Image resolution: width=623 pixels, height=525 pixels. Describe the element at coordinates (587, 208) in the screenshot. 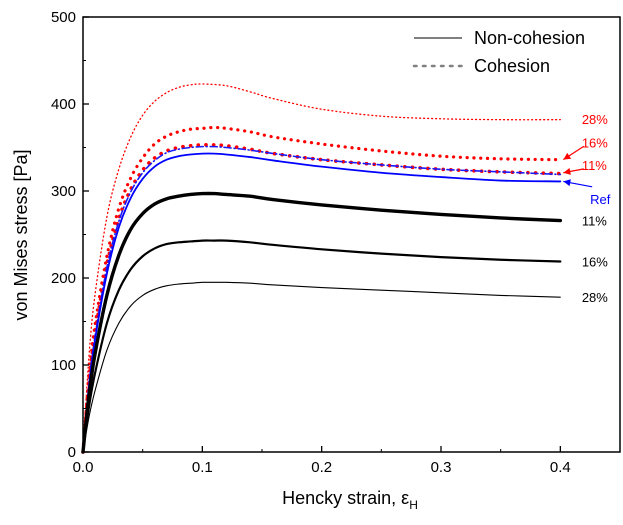

I see `annotation-layer: 28% 16% 11% Ref 11% 16% 28%` at that location.